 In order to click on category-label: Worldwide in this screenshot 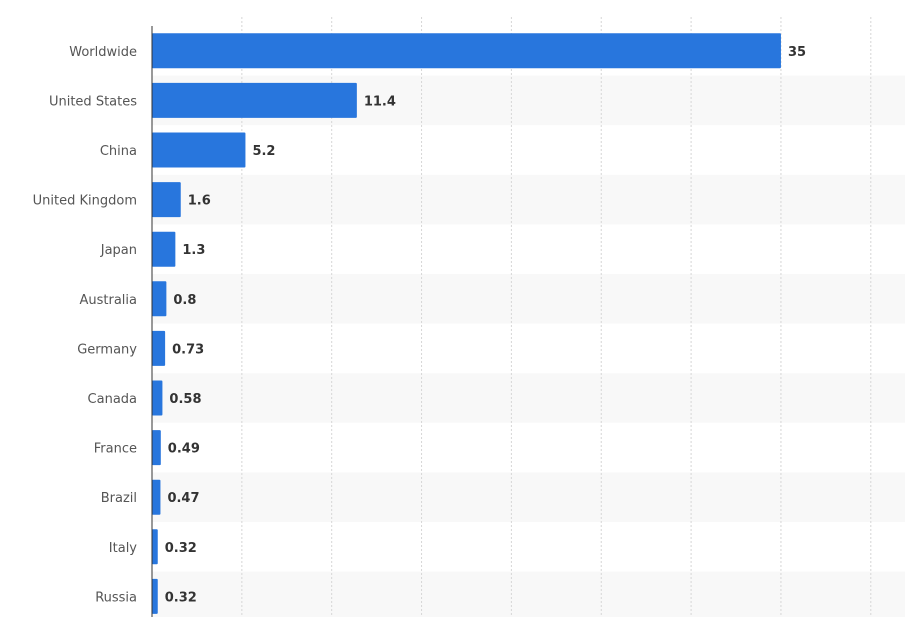, I will do `click(103, 52)`.